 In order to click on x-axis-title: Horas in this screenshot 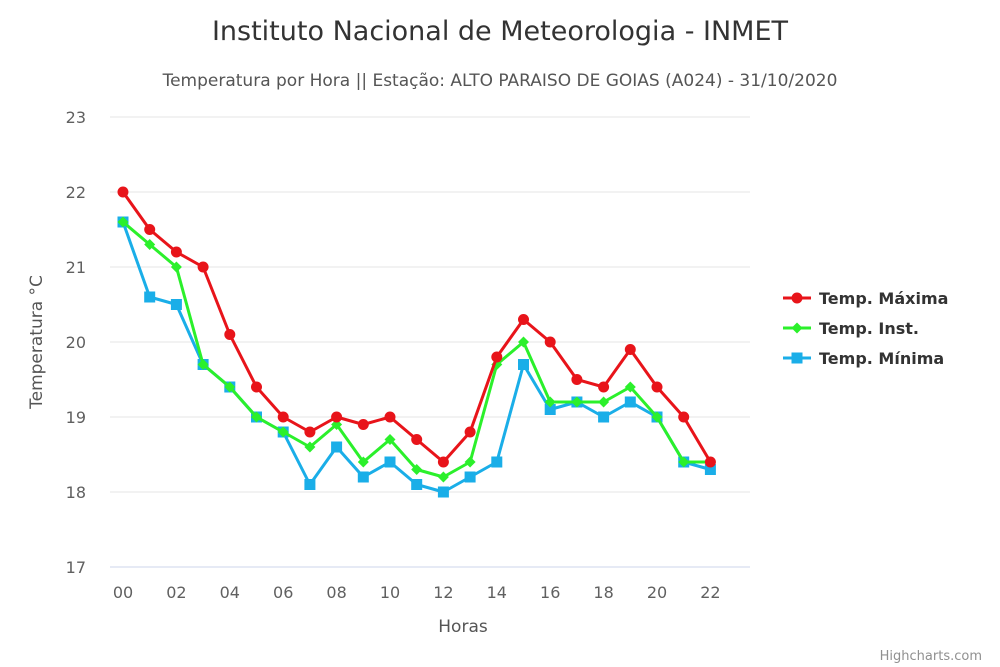, I will do `click(463, 627)`.